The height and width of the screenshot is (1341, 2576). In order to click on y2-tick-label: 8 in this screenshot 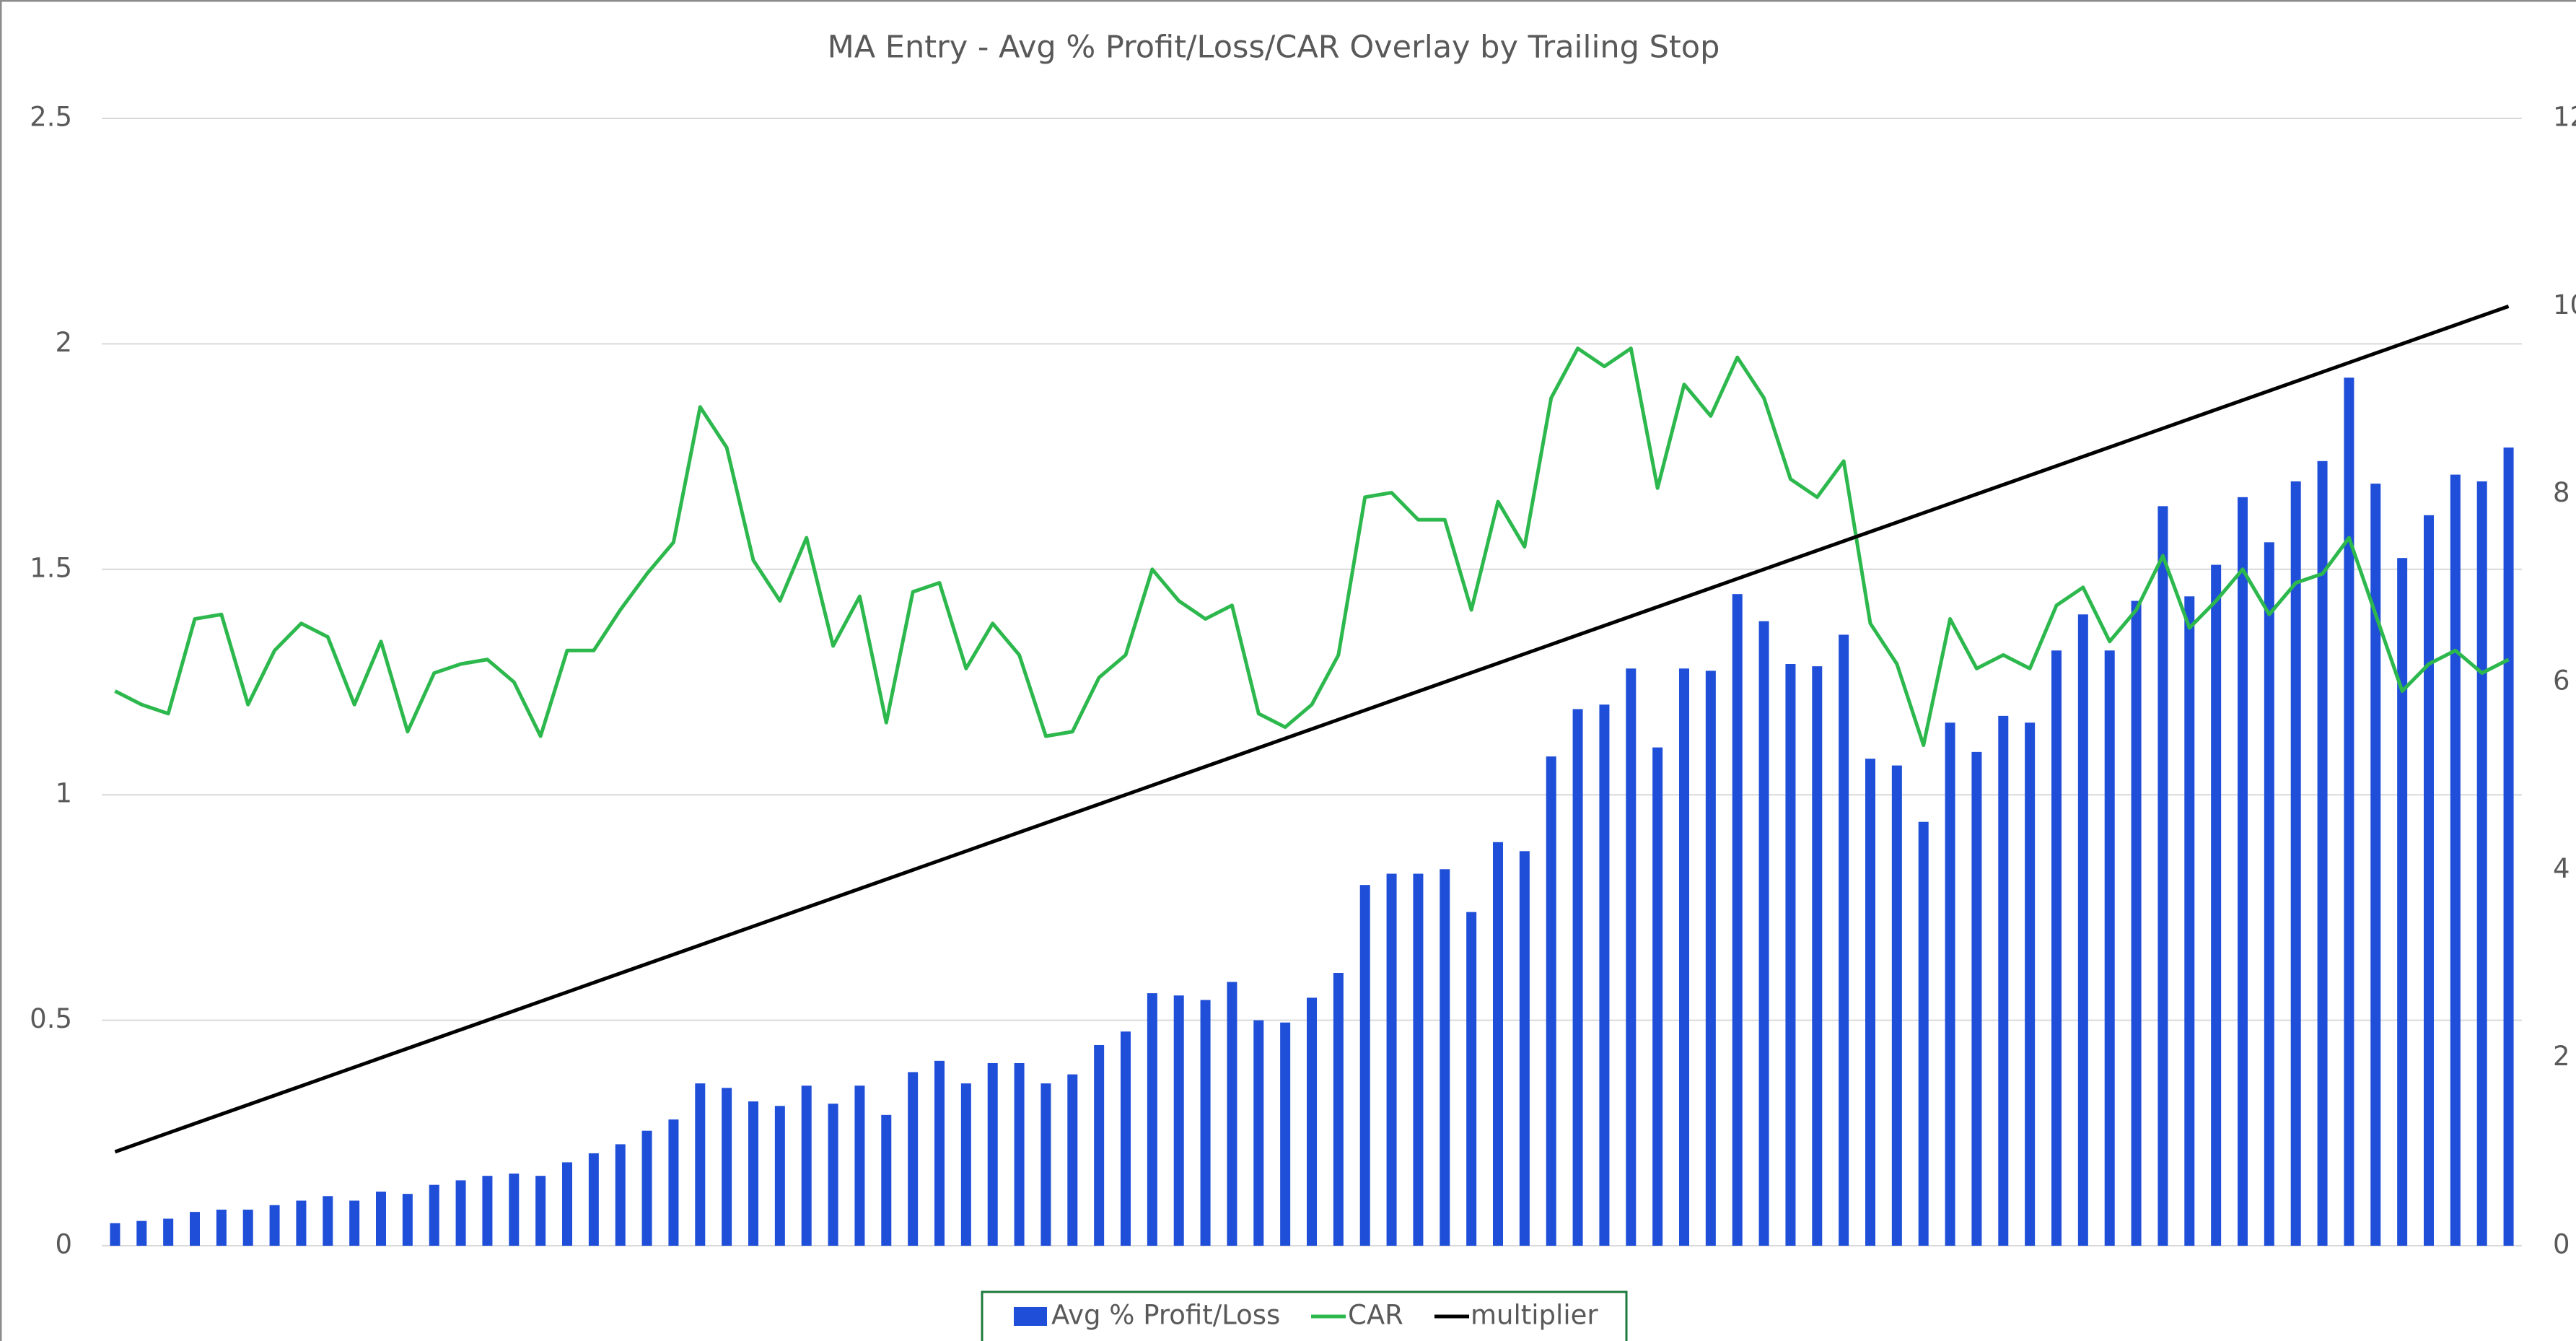, I will do `click(2561, 492)`.